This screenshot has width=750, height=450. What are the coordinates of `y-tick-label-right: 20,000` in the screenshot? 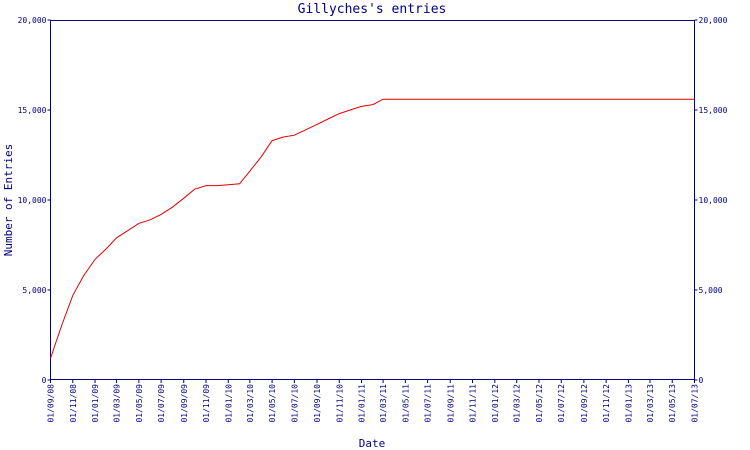 It's located at (713, 20).